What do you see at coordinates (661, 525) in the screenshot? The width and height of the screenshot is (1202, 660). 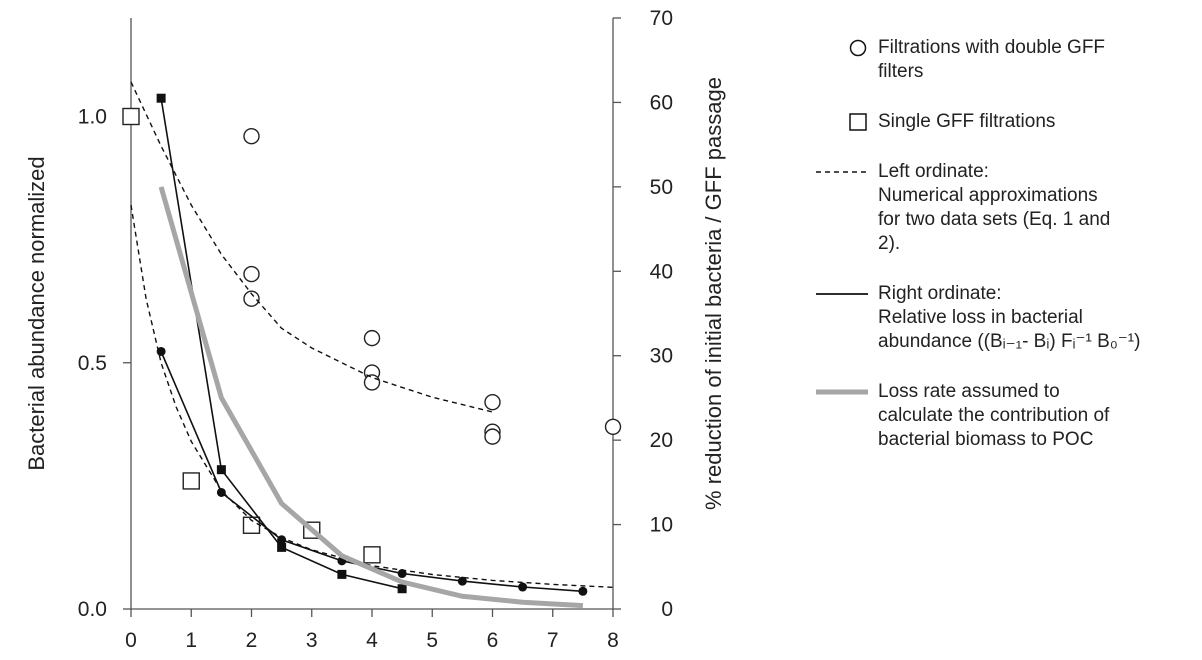 I see `y-right-tick-label: 10` at bounding box center [661, 525].